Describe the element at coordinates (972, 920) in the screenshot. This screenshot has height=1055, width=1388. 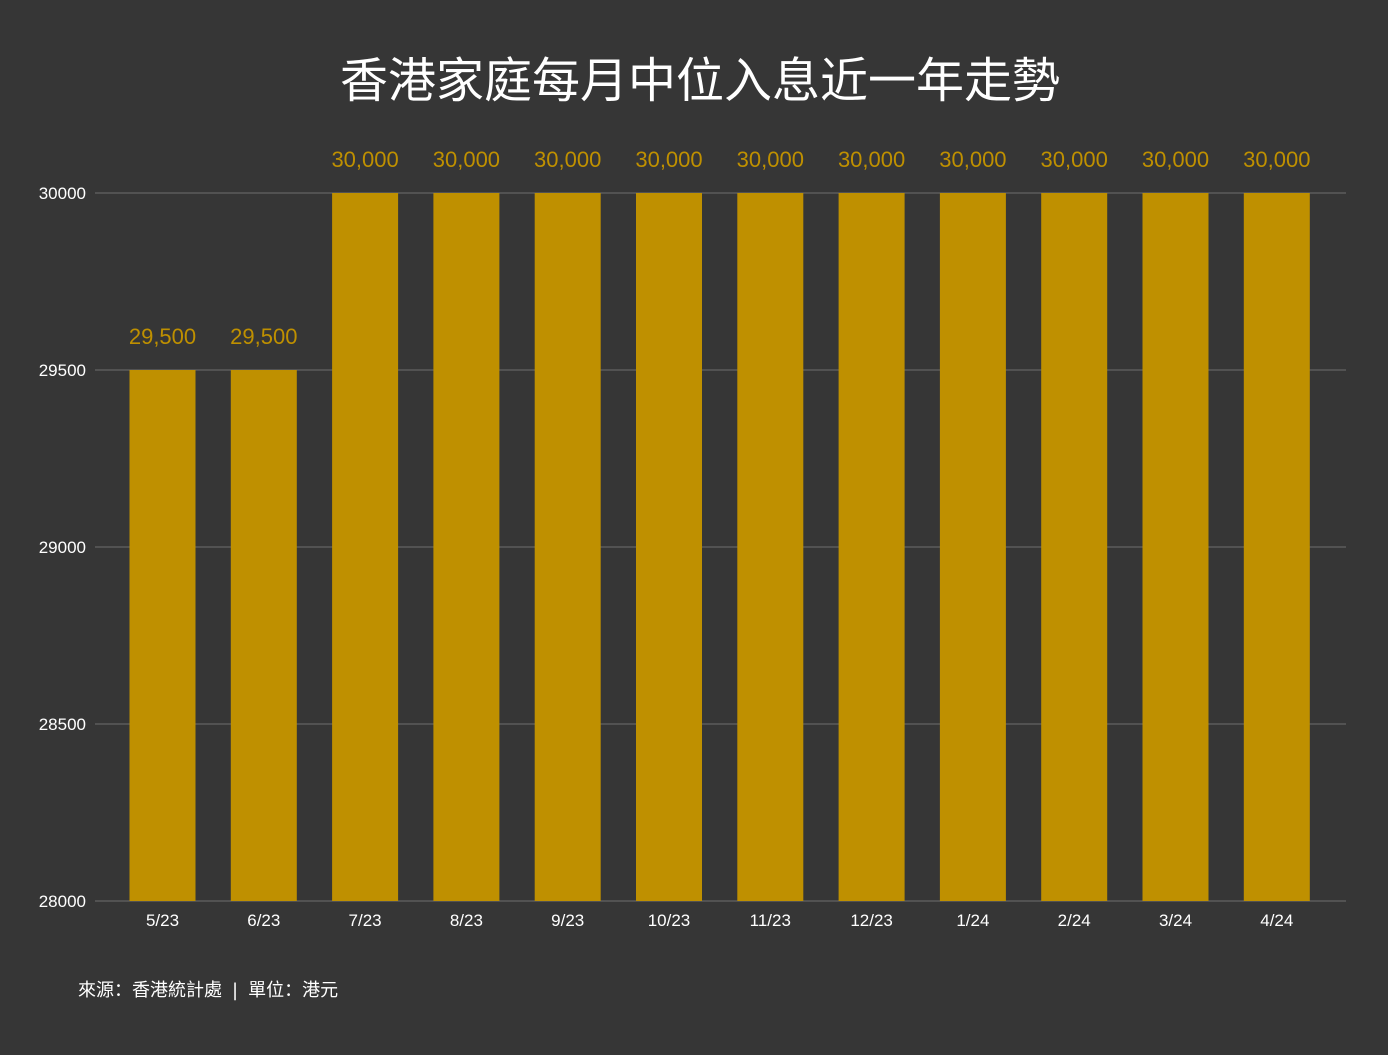
I see `x-tick-label: 1/24` at that location.